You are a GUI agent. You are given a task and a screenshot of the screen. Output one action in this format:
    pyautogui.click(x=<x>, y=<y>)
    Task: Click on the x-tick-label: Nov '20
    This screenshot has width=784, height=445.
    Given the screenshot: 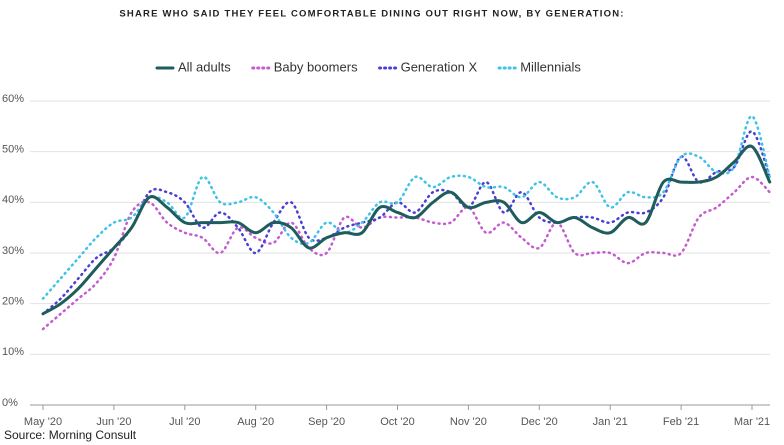 What is the action you would take?
    pyautogui.click(x=468, y=422)
    